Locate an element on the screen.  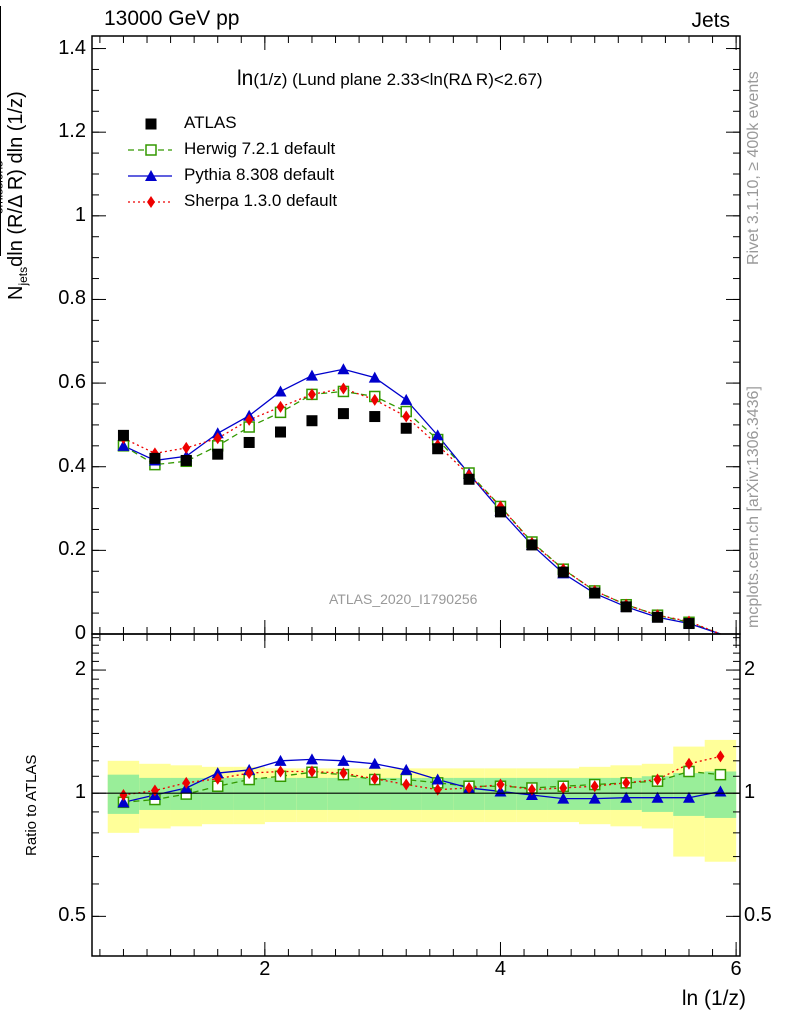
legend-marker-sherpa is located at coordinates (151, 202).